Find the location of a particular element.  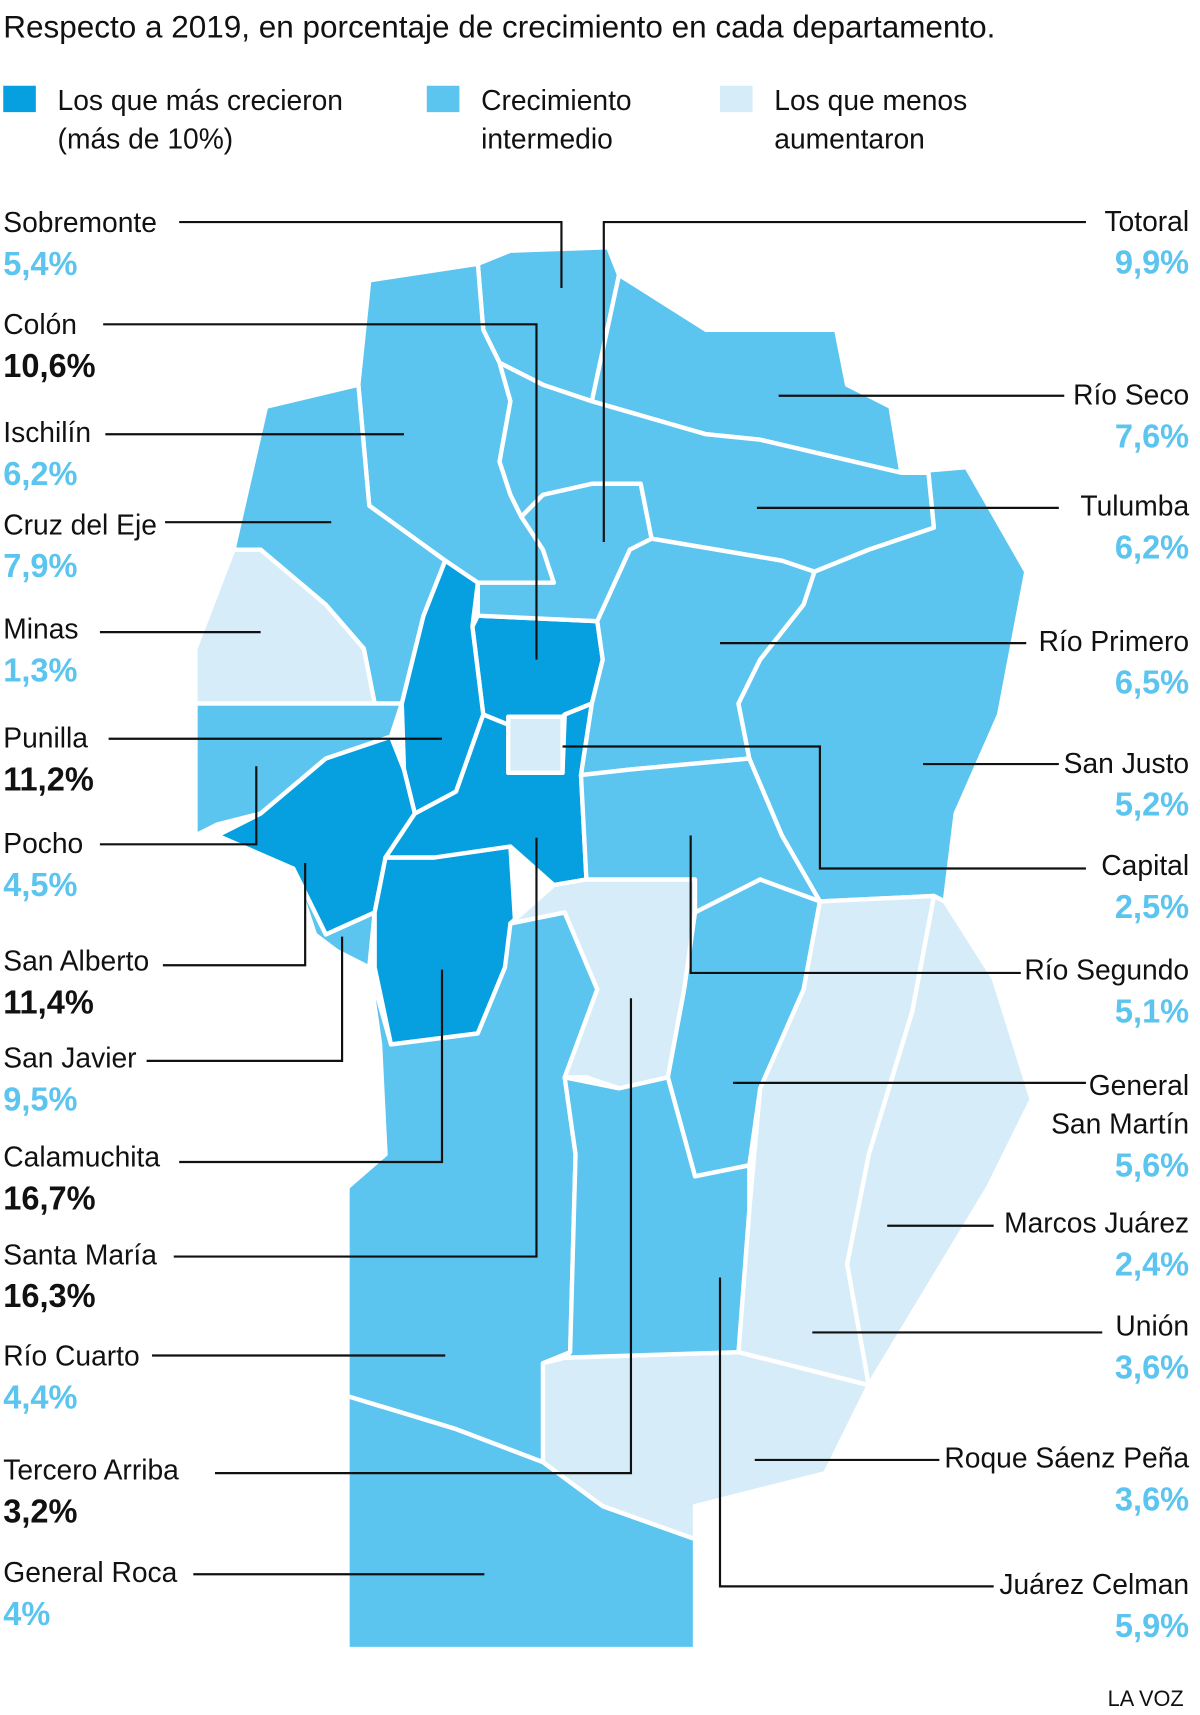

department-value: 7,6% is located at coordinates (1152, 435).